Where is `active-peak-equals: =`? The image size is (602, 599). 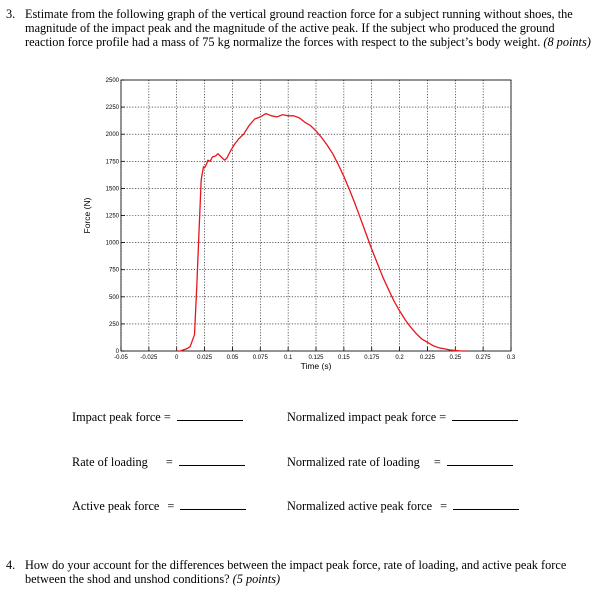 active-peak-equals: = is located at coordinates (171, 506).